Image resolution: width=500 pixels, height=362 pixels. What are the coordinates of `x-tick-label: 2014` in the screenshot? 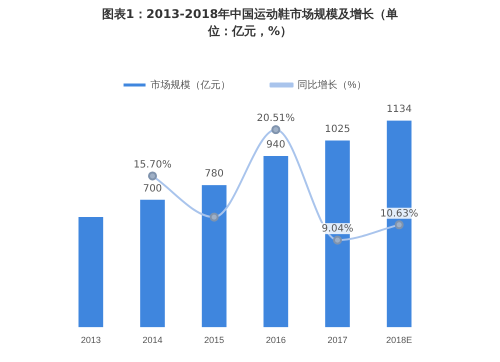 It's located at (152, 340).